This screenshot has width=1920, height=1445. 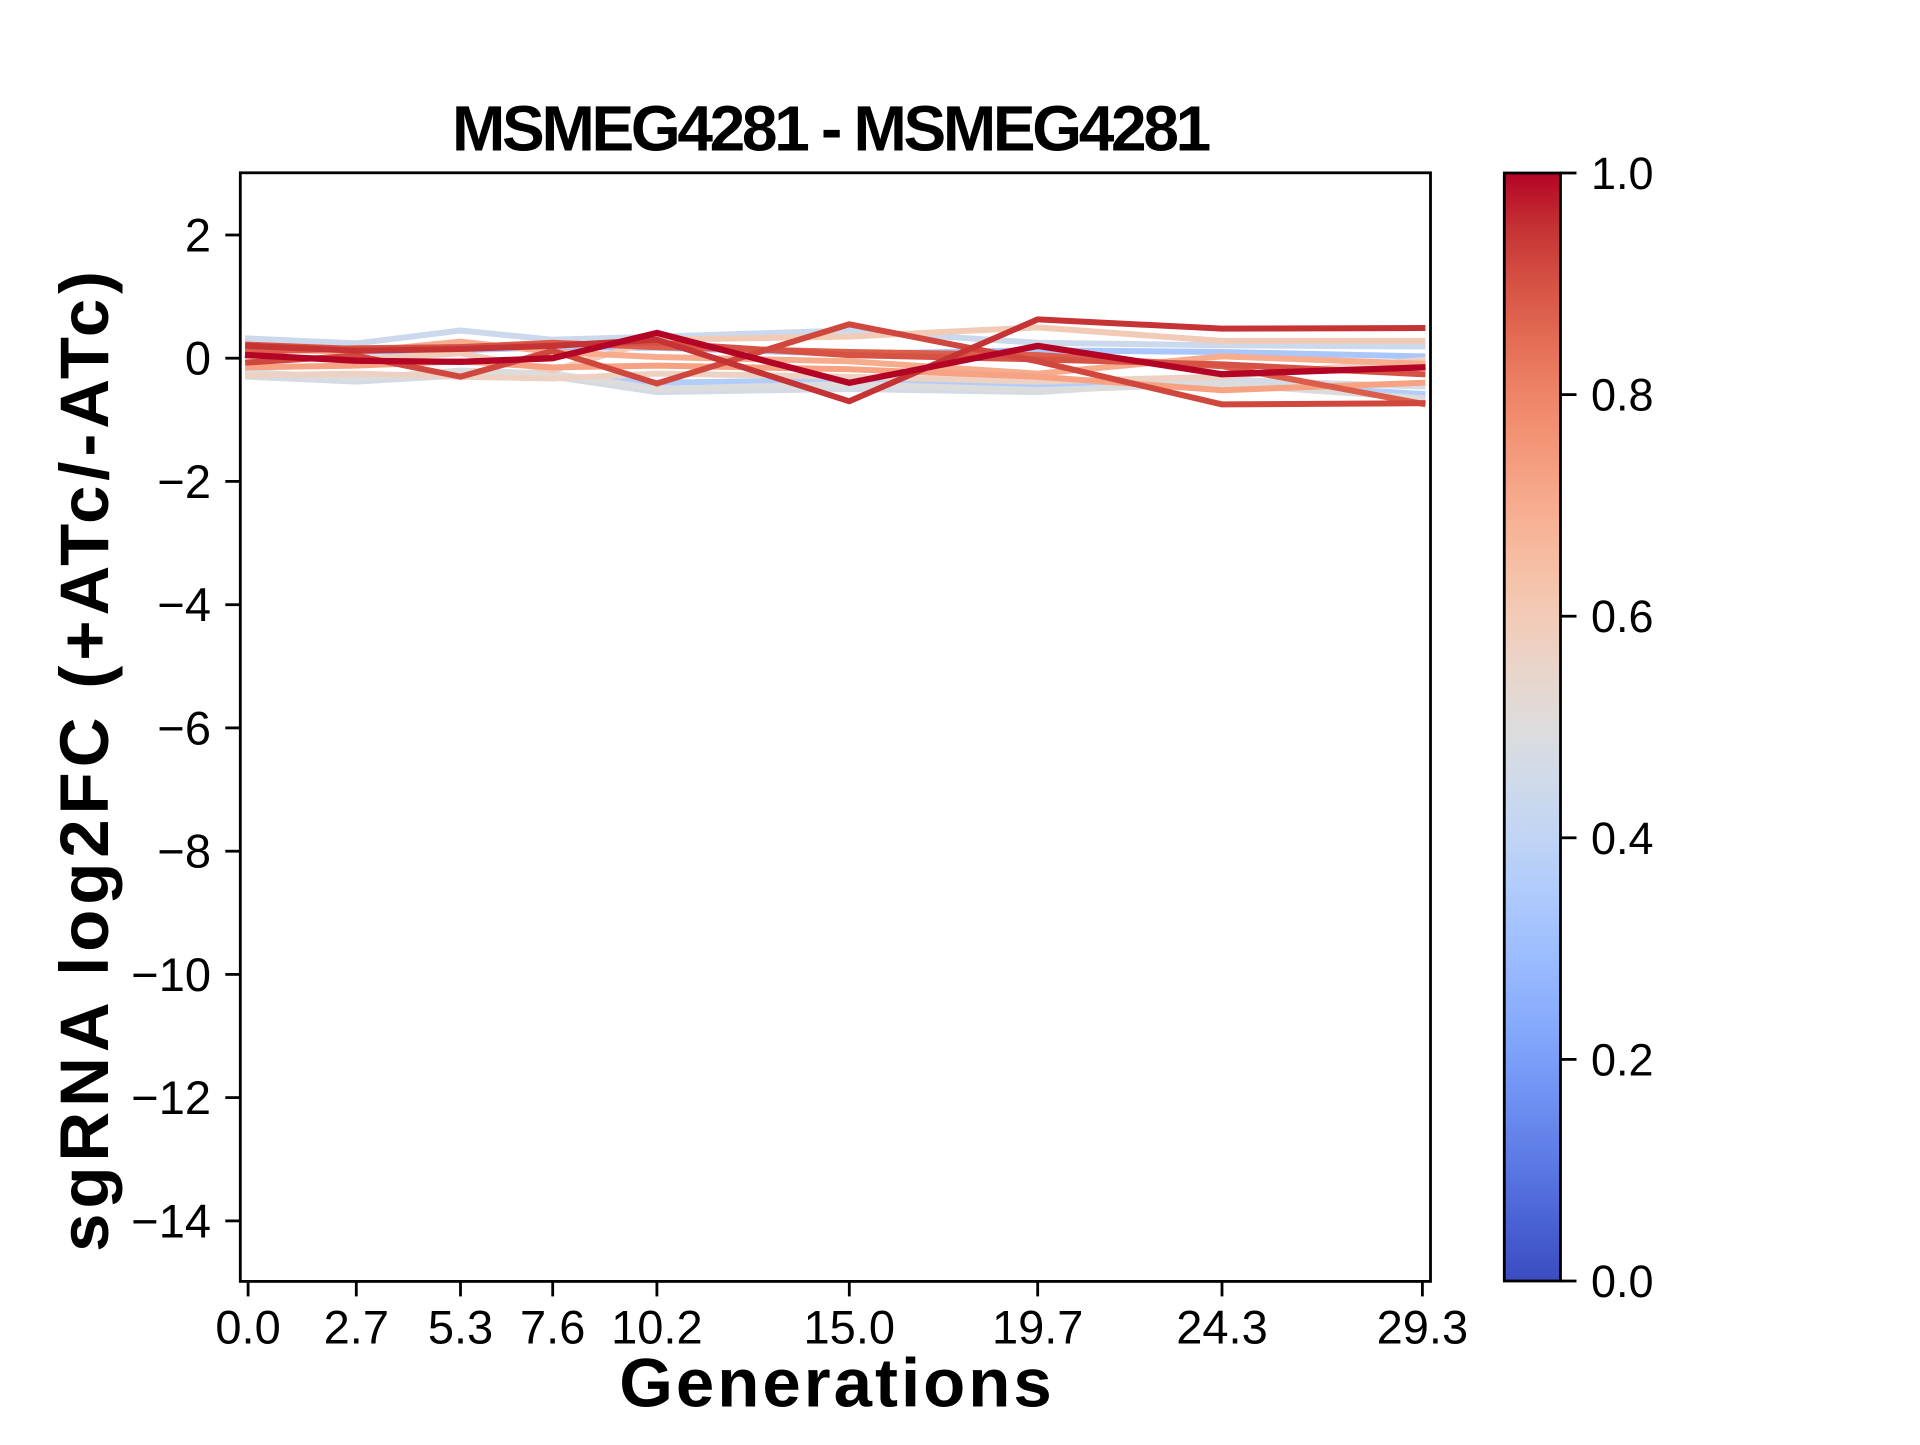 I want to click on svg-text: 2, so click(x=198, y=235).